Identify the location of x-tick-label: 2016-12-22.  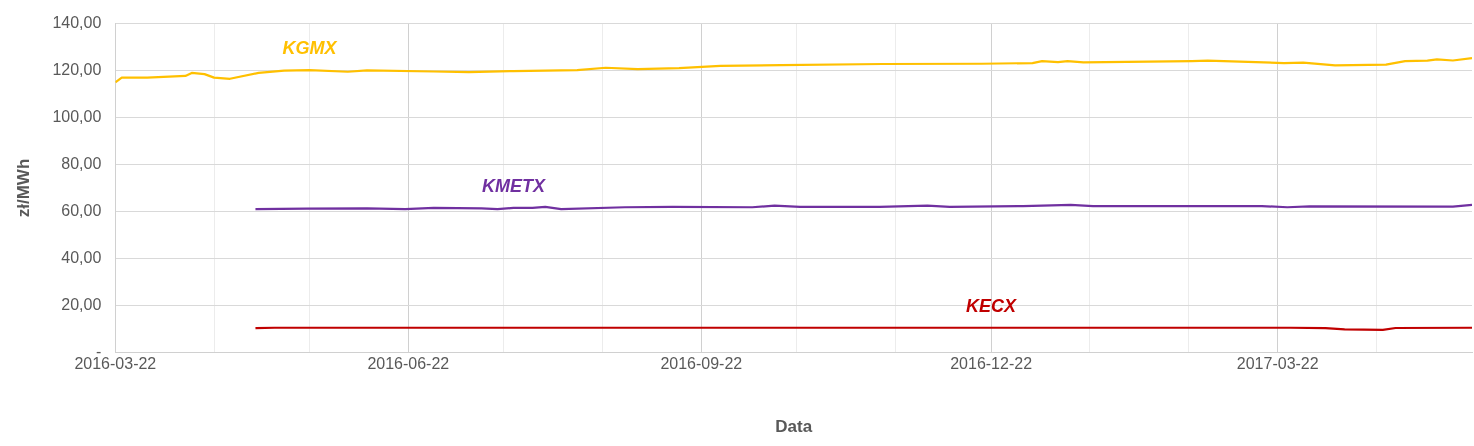
(991, 364).